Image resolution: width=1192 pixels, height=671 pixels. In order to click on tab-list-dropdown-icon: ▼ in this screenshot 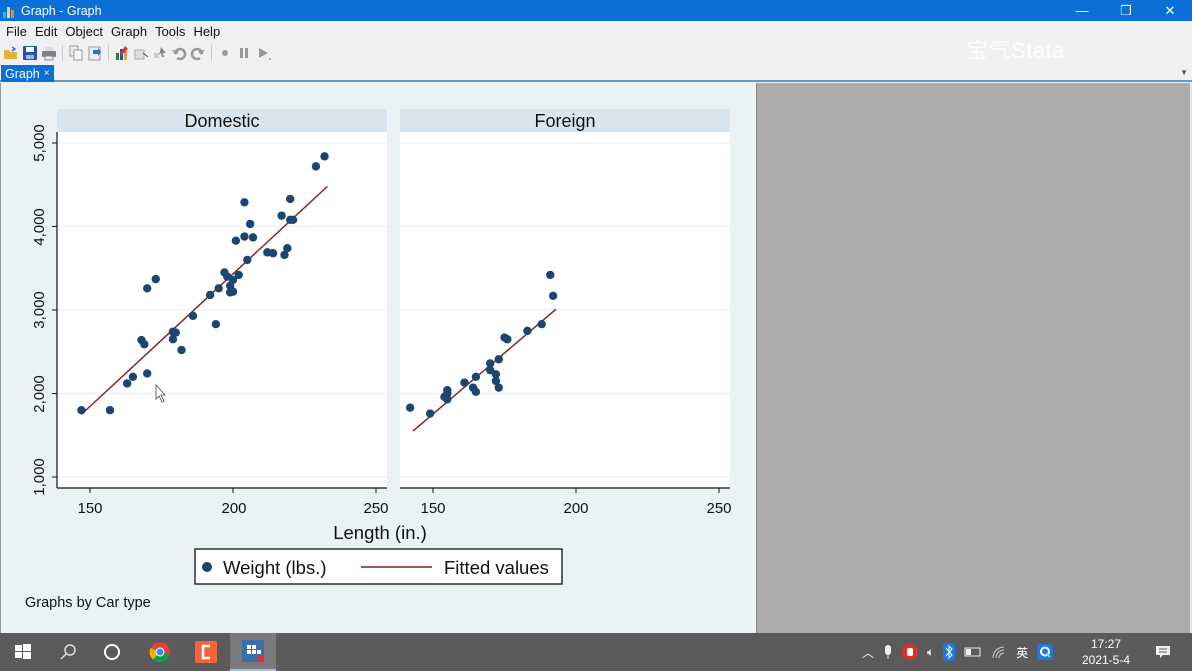, I will do `click(1184, 72)`.